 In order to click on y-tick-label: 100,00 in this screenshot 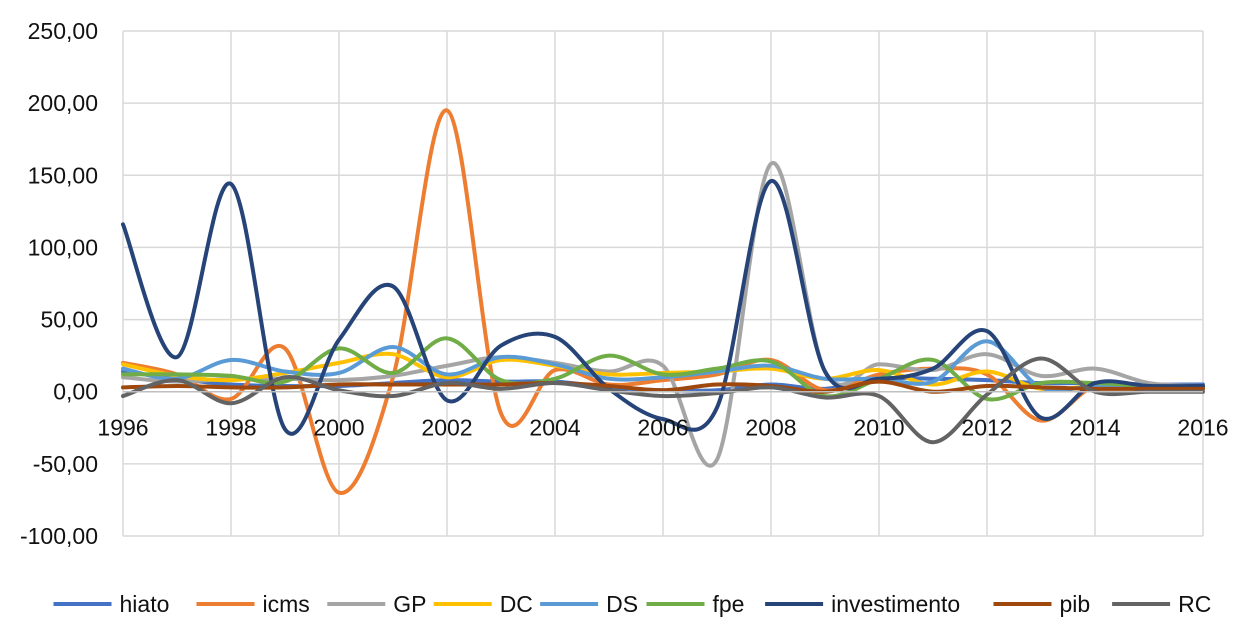, I will do `click(63, 247)`.